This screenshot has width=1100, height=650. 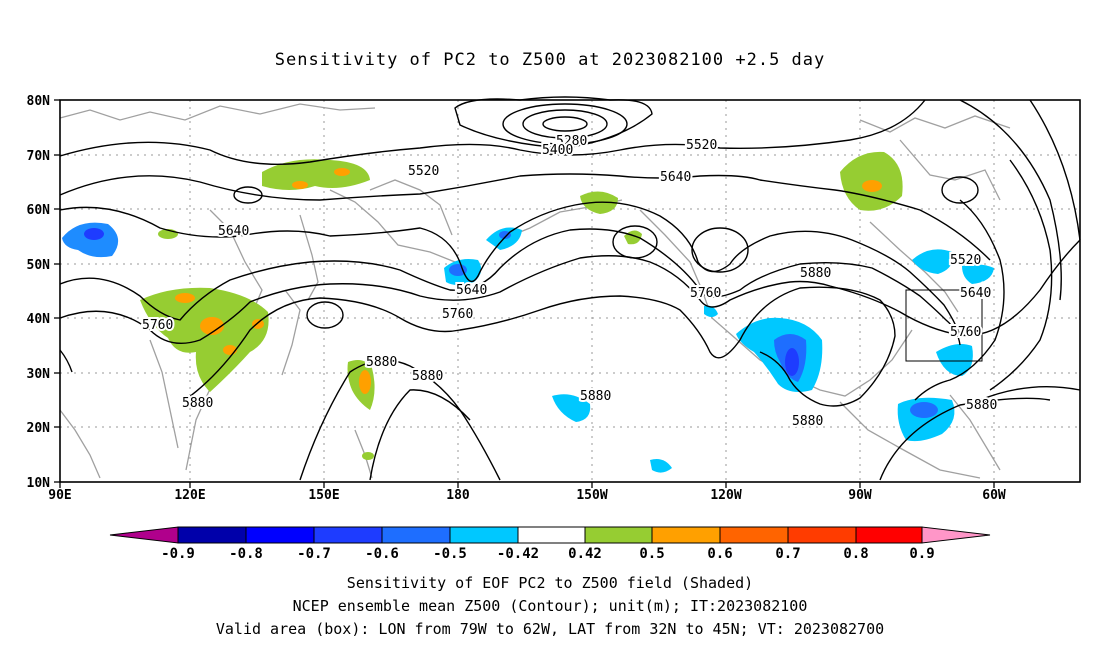 What do you see at coordinates (39, 374) in the screenshot?
I see `lat-label: 30N` at bounding box center [39, 374].